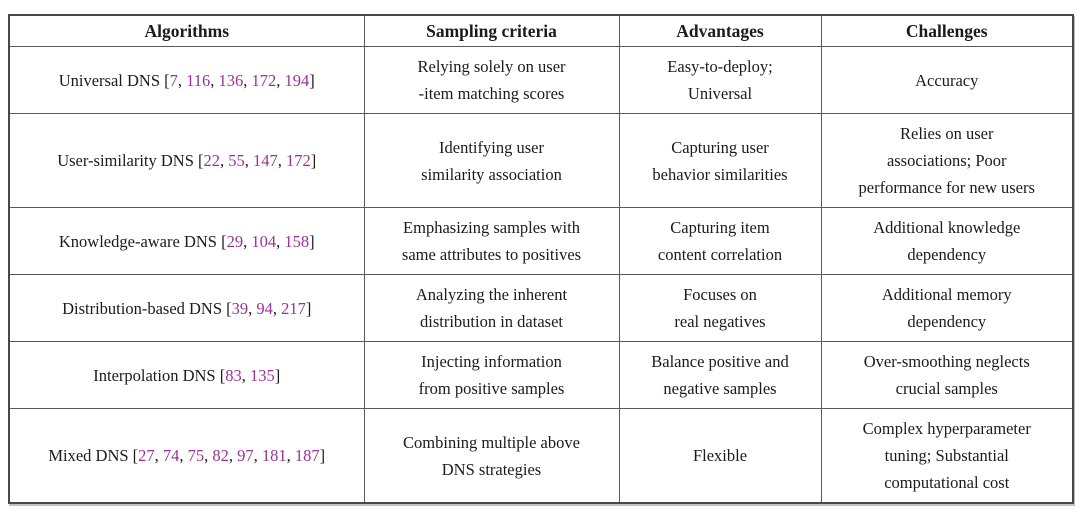  I want to click on citation-link: 135, so click(262, 375).